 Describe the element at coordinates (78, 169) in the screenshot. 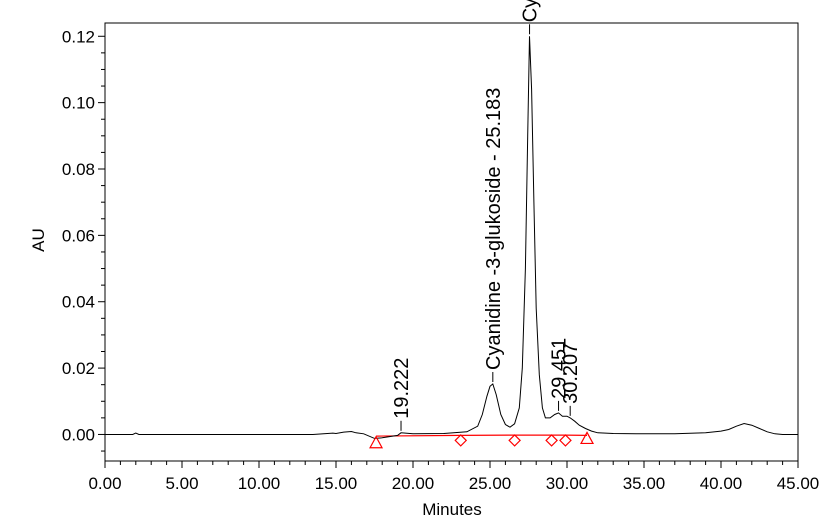

I see `y-tick-label: 0.08` at that location.